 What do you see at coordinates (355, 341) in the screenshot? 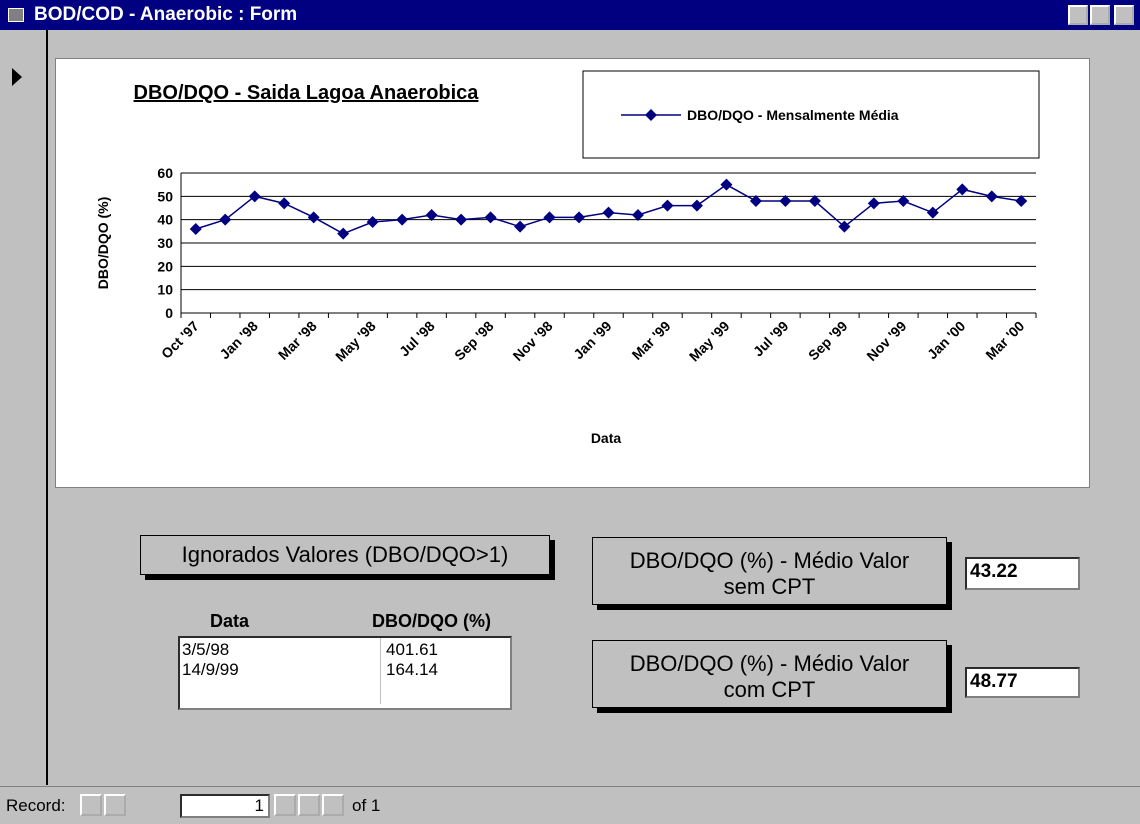
I see `x-tick-label: May '98` at bounding box center [355, 341].